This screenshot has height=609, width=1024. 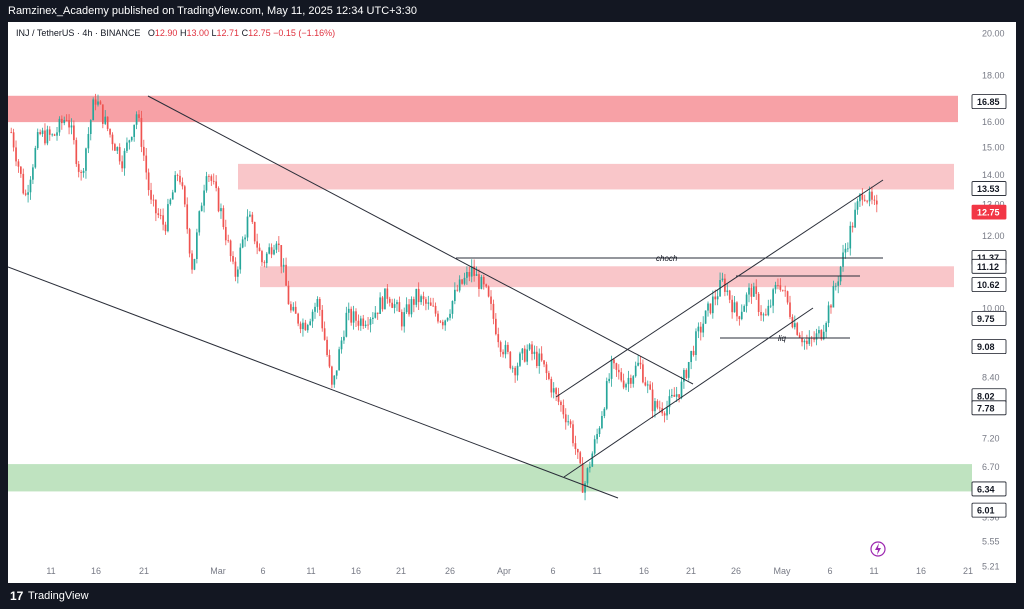 I want to click on x-tick-label: 26, so click(x=450, y=571).